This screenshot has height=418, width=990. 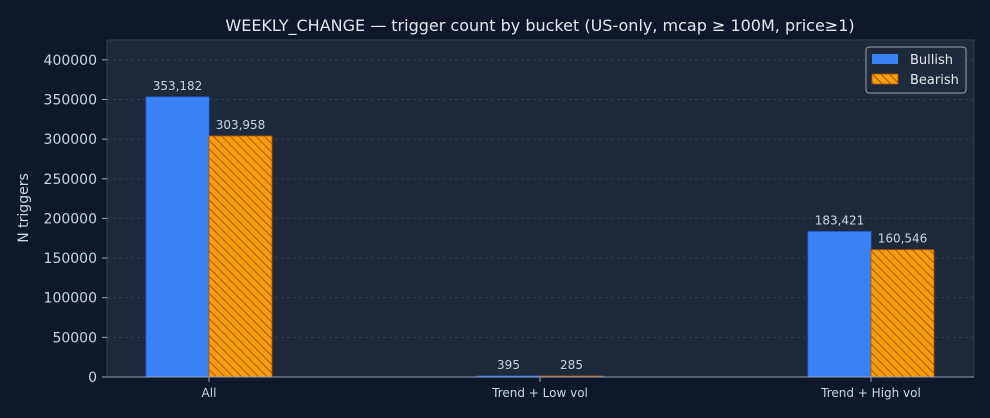 What do you see at coordinates (241, 125) in the screenshot?
I see `data-label: 303,958` at bounding box center [241, 125].